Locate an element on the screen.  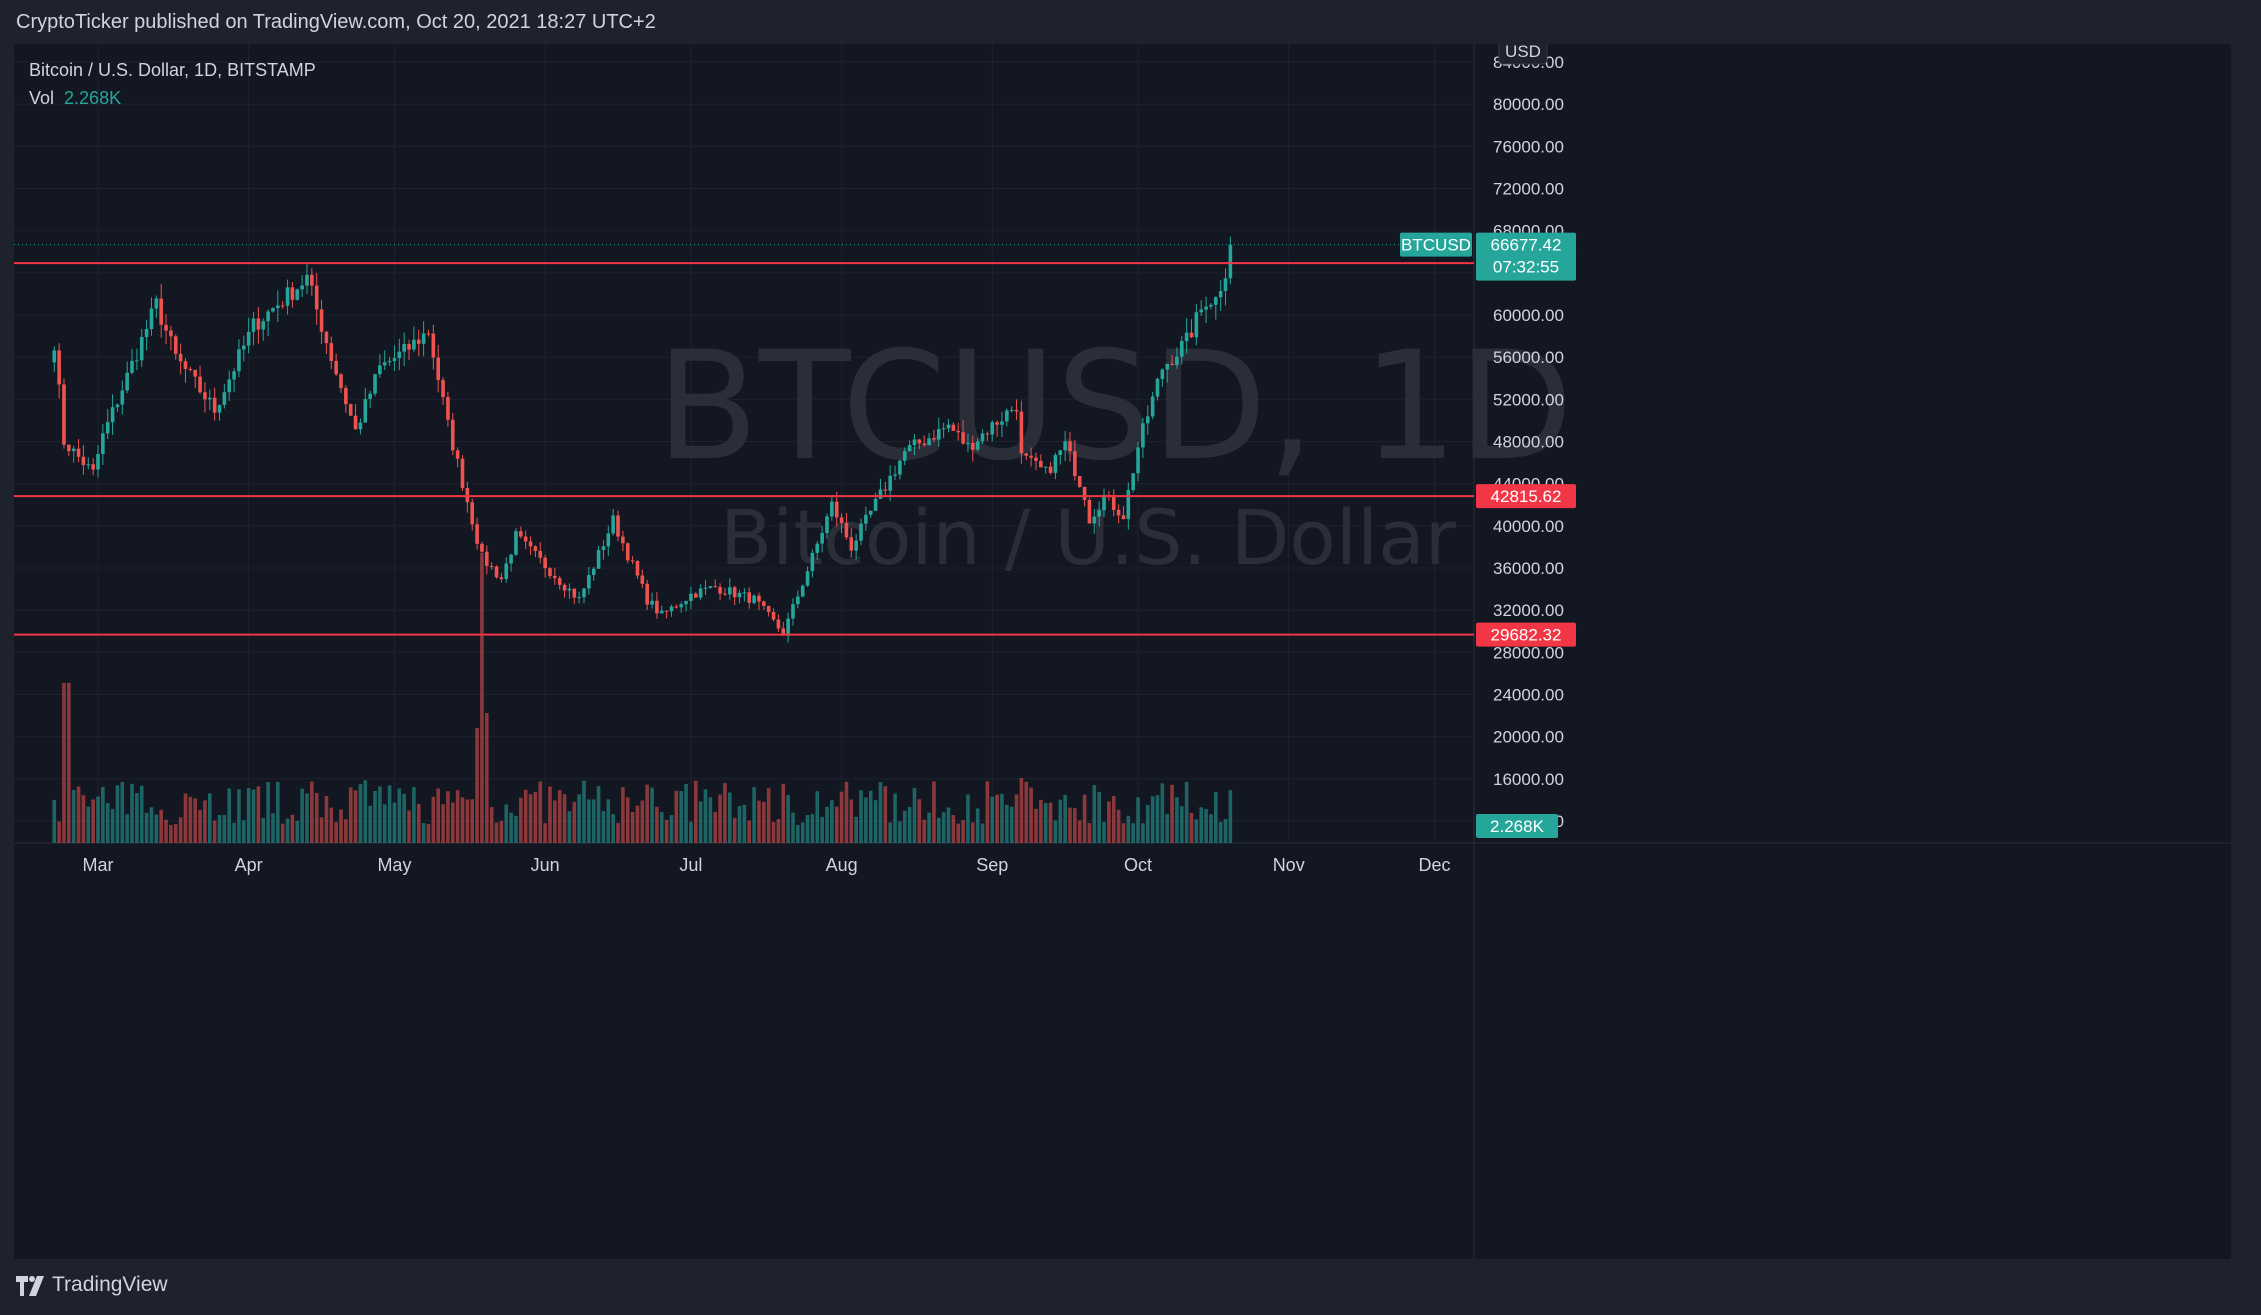
volume-badge-label: 2.268K is located at coordinates (1517, 826).